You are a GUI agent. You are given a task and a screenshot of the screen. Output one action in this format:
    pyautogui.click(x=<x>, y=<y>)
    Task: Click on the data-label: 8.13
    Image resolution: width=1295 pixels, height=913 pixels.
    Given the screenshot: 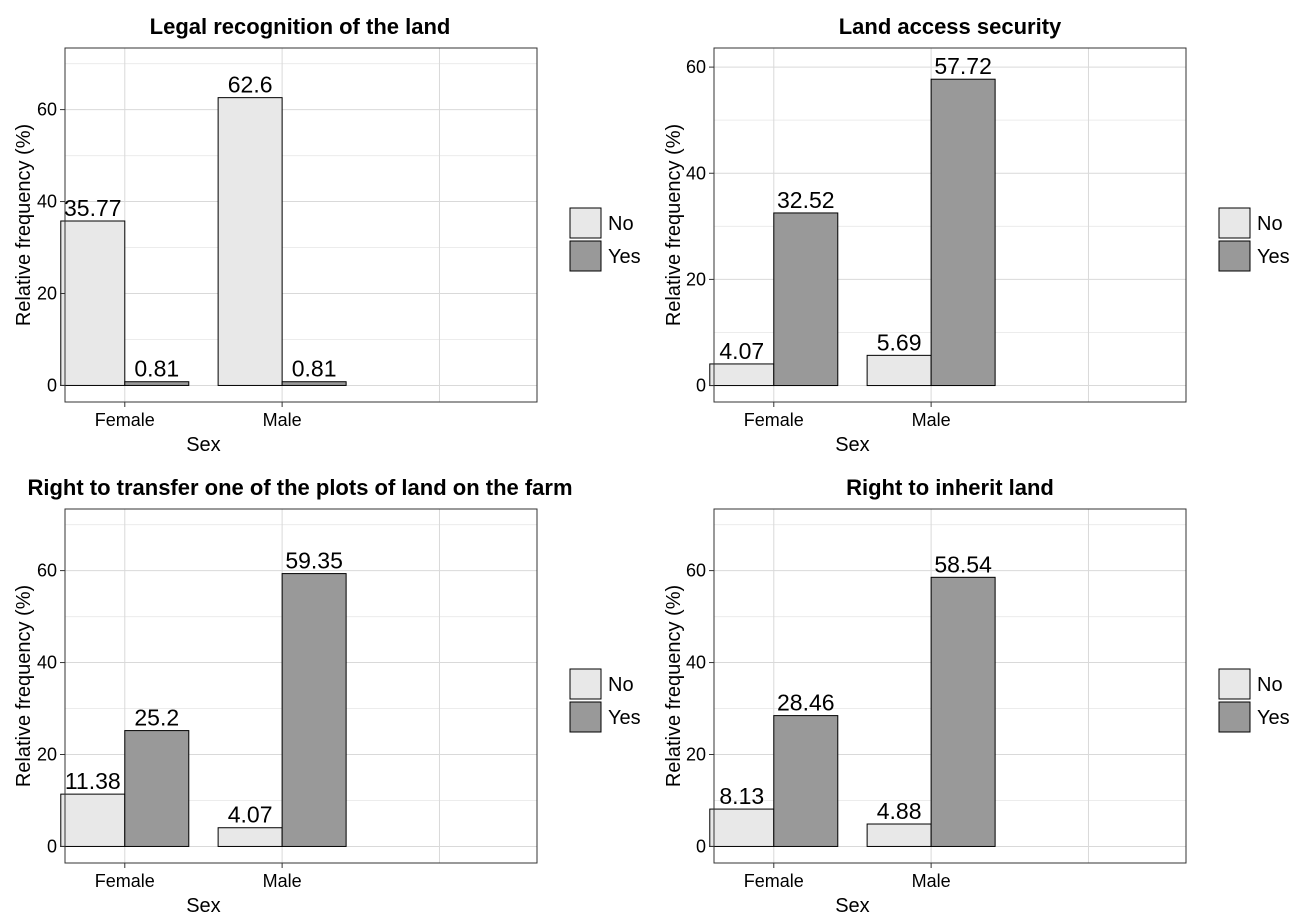 What is the action you would take?
    pyautogui.click(x=741, y=796)
    